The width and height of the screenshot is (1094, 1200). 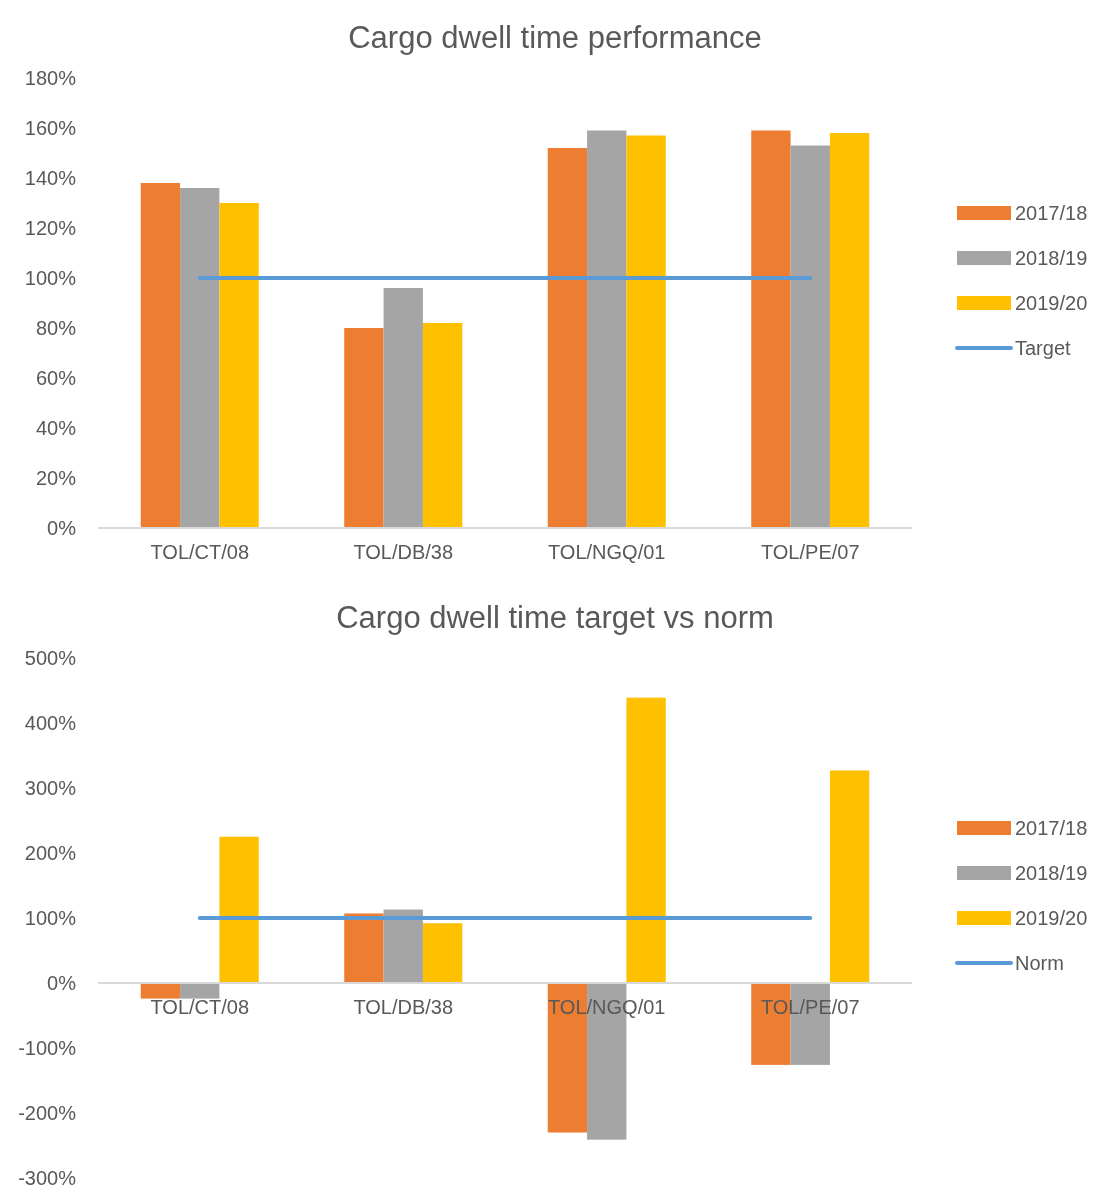 What do you see at coordinates (50, 853) in the screenshot?
I see `y-tick-label: 200%` at bounding box center [50, 853].